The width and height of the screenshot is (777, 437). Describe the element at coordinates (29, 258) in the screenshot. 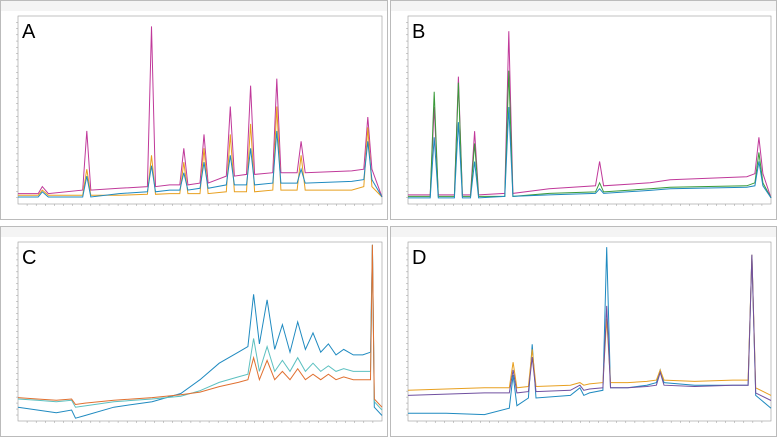

I see `panel-label: C` at that location.